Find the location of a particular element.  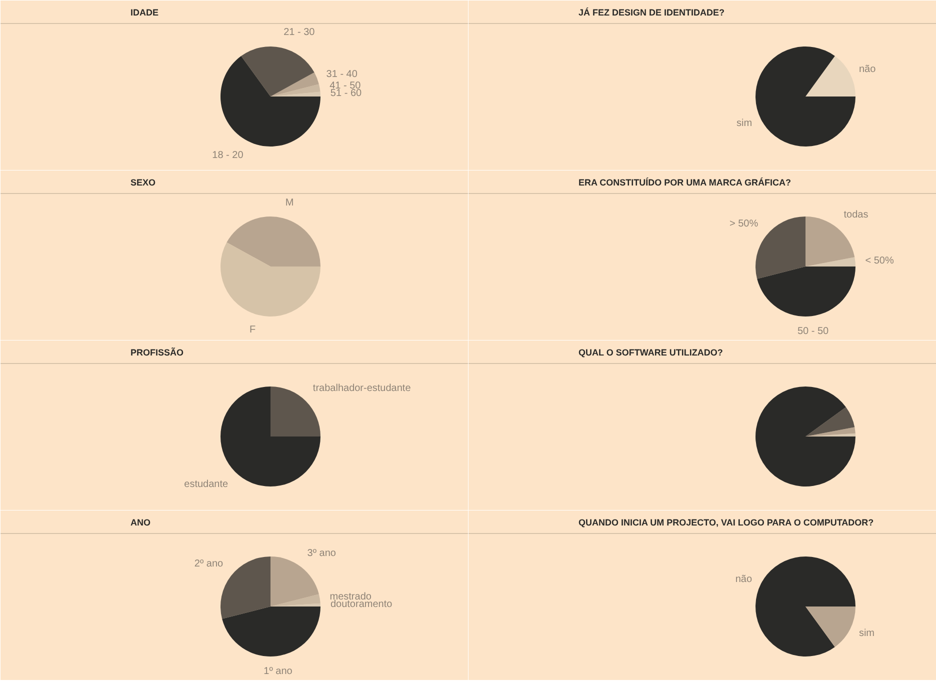

chart-title: ERA CONSTITUÍDO POR UMA MARCA GRÁFICA? is located at coordinates (684, 183).